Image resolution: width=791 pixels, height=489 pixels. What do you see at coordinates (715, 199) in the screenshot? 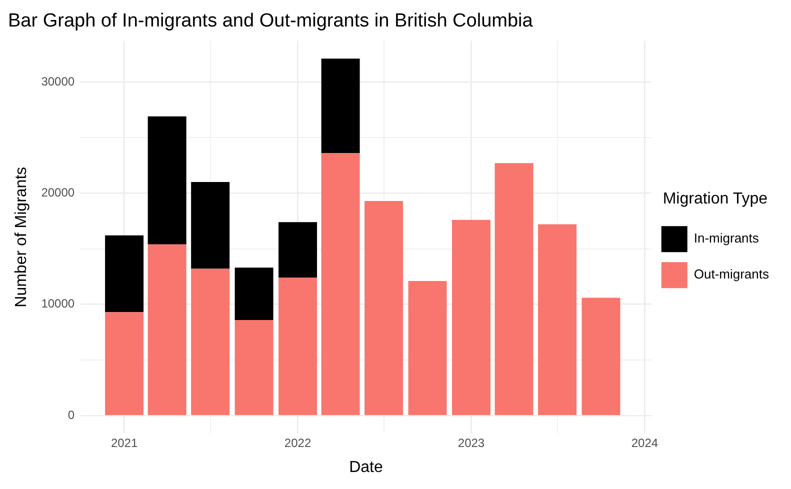
I see `legend-title: Migration Type` at bounding box center [715, 199].